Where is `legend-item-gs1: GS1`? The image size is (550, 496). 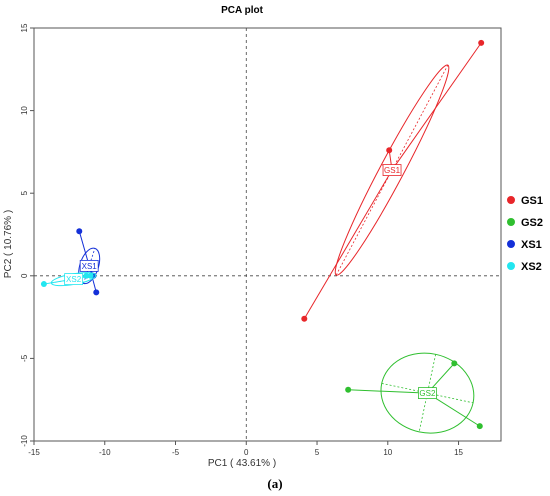 legend-item-gs1: GS1 is located at coordinates (525, 201).